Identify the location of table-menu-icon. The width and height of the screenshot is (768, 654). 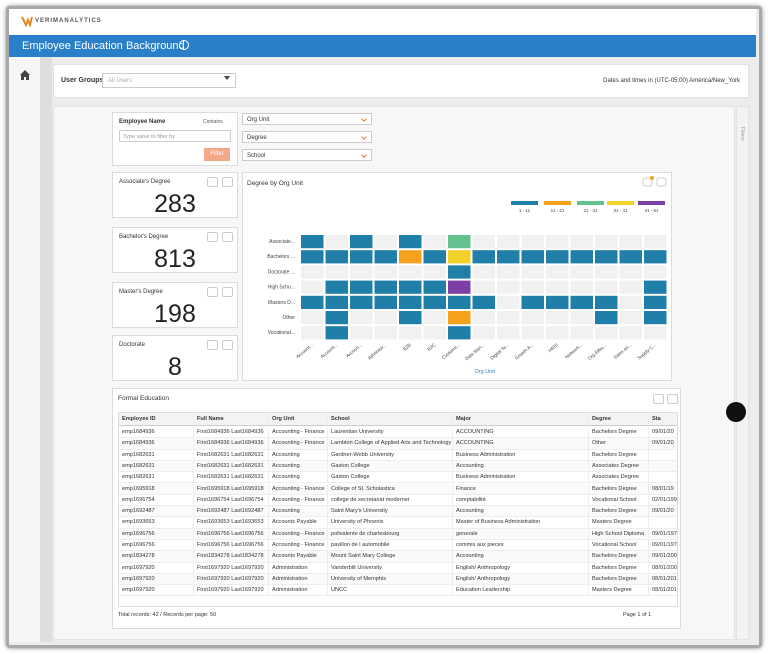
(672, 399).